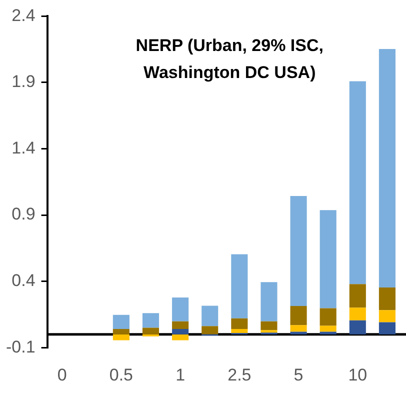 This screenshot has height=410, width=406. I want to click on y-tick-label: 0.9, so click(24, 214).